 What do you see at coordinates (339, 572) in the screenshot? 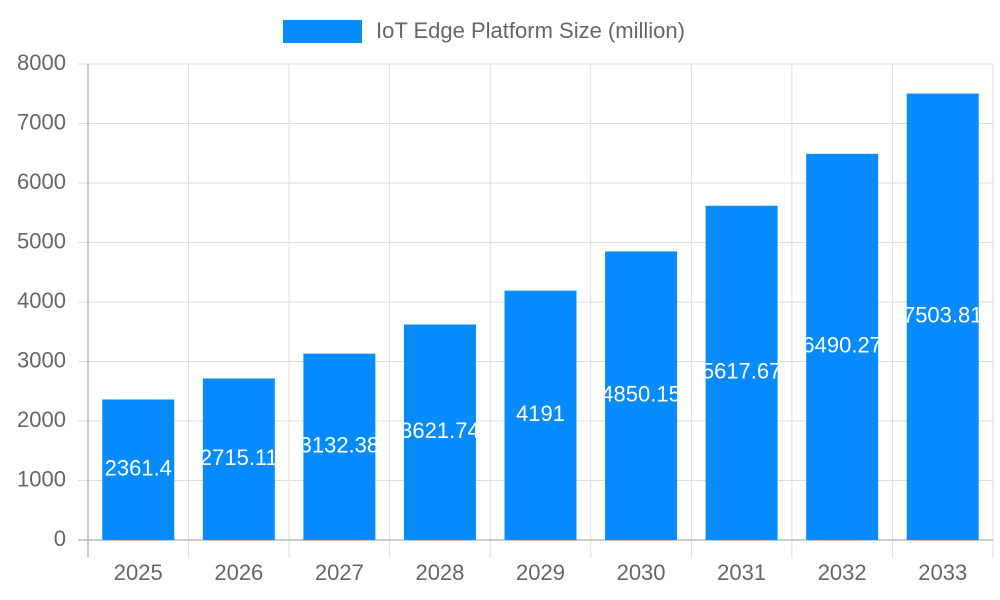
I see `x-tick-label: 2027` at bounding box center [339, 572].